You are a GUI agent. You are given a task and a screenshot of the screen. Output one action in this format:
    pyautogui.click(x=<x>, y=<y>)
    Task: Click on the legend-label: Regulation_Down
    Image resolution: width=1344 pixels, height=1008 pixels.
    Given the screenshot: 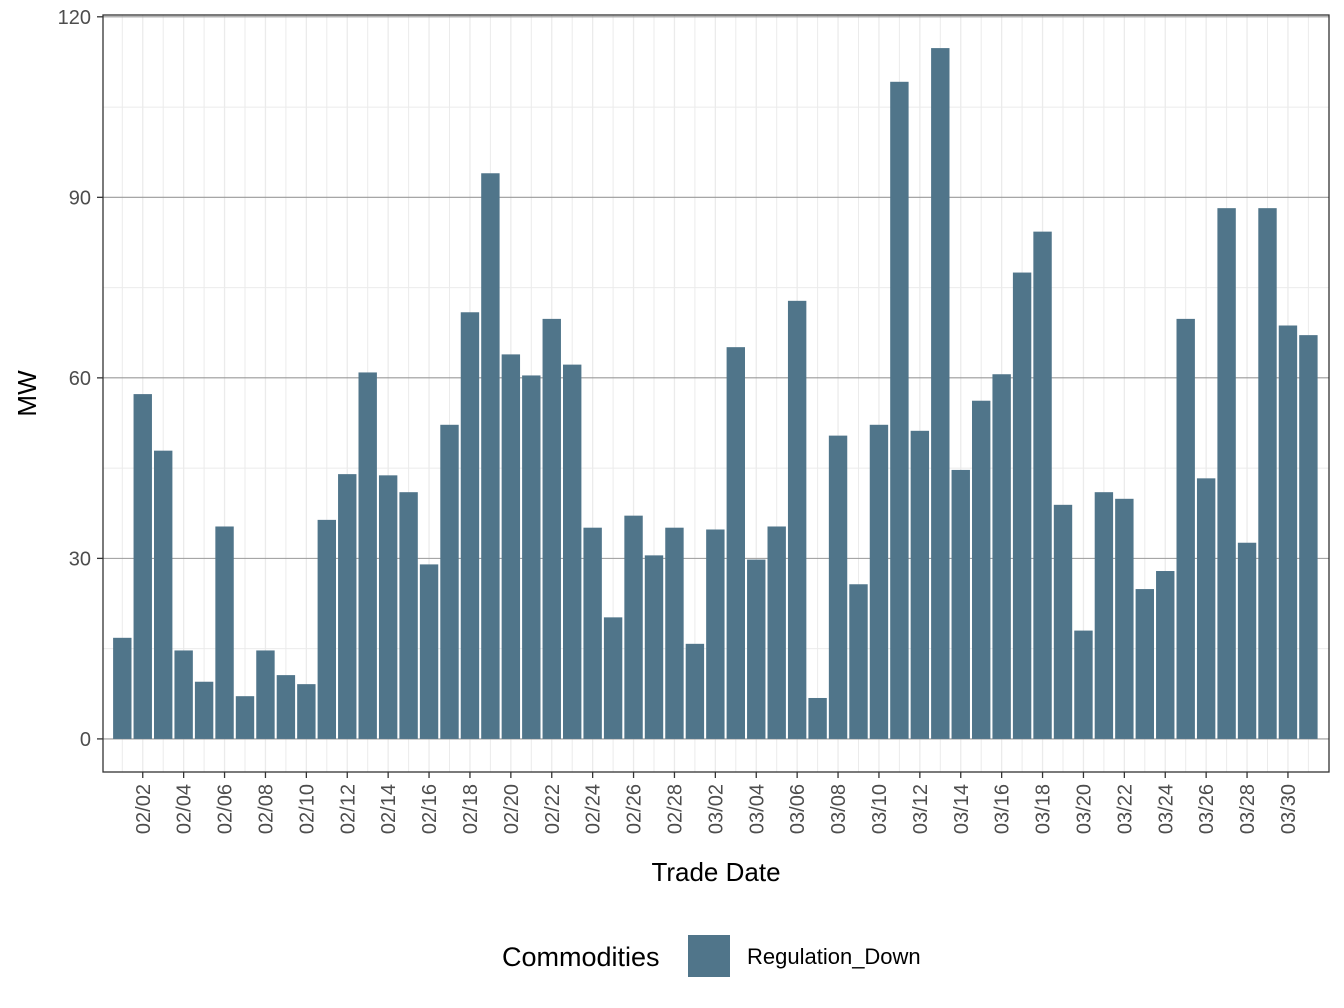 What is the action you would take?
    pyautogui.click(x=834, y=956)
    